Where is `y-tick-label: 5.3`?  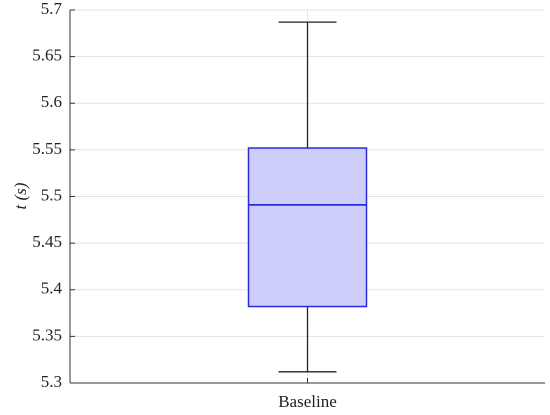
y-tick-label: 5.3 is located at coordinates (51, 381).